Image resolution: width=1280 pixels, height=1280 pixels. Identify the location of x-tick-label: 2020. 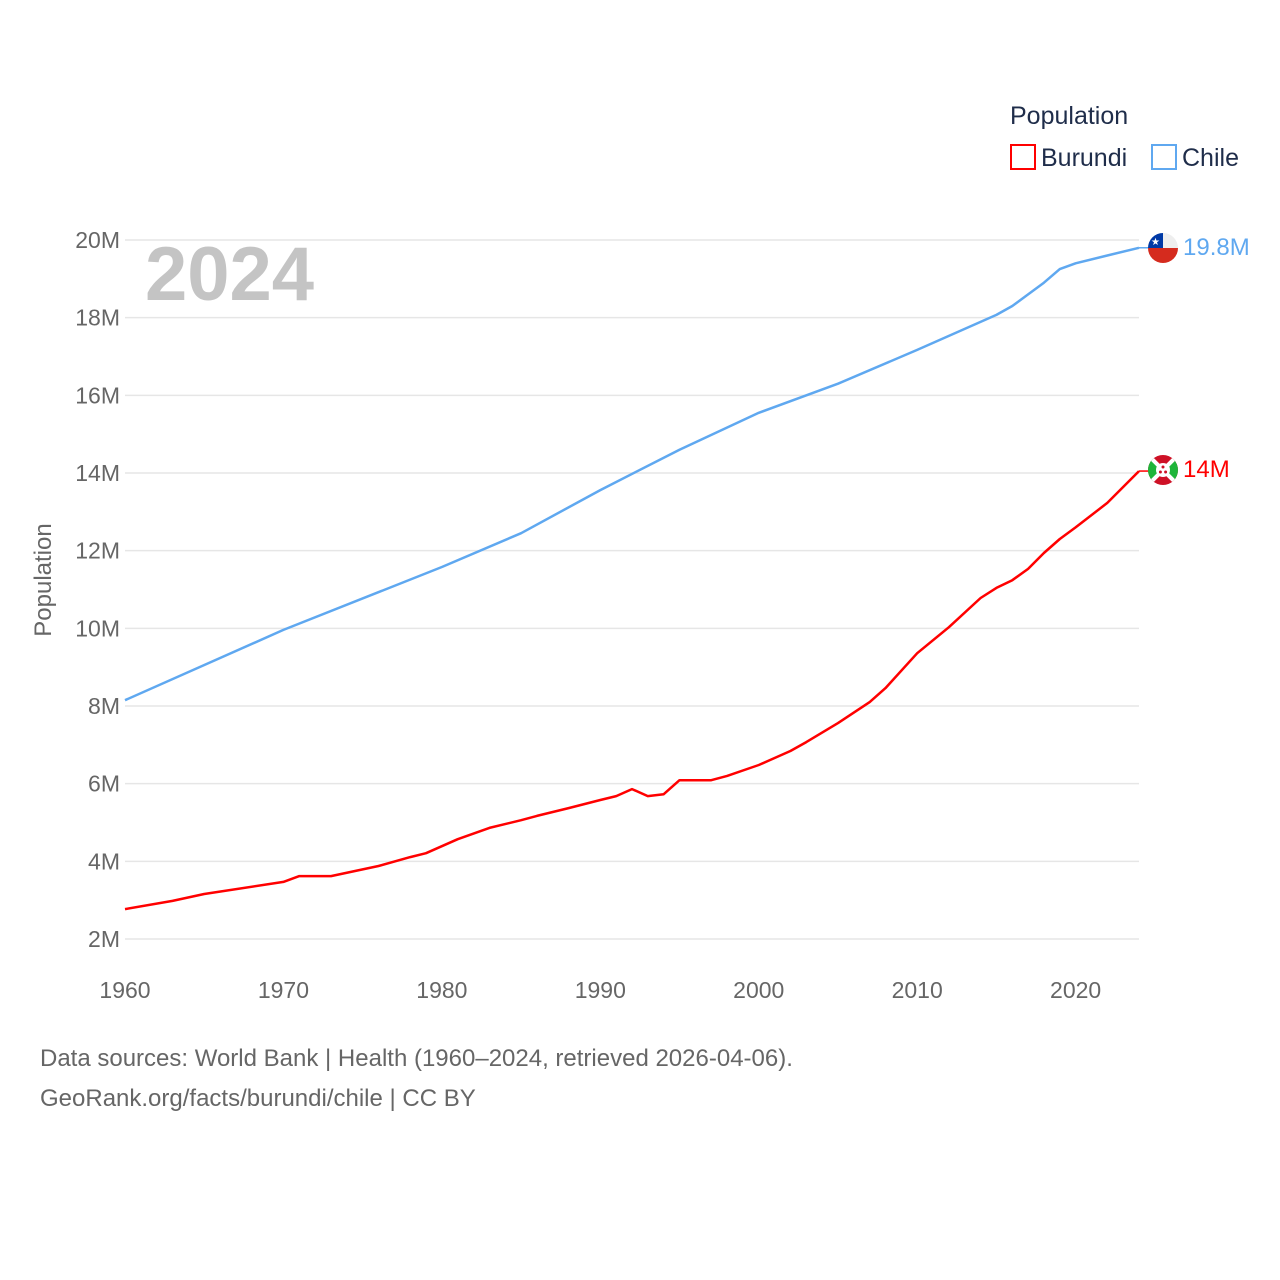
(1075, 990).